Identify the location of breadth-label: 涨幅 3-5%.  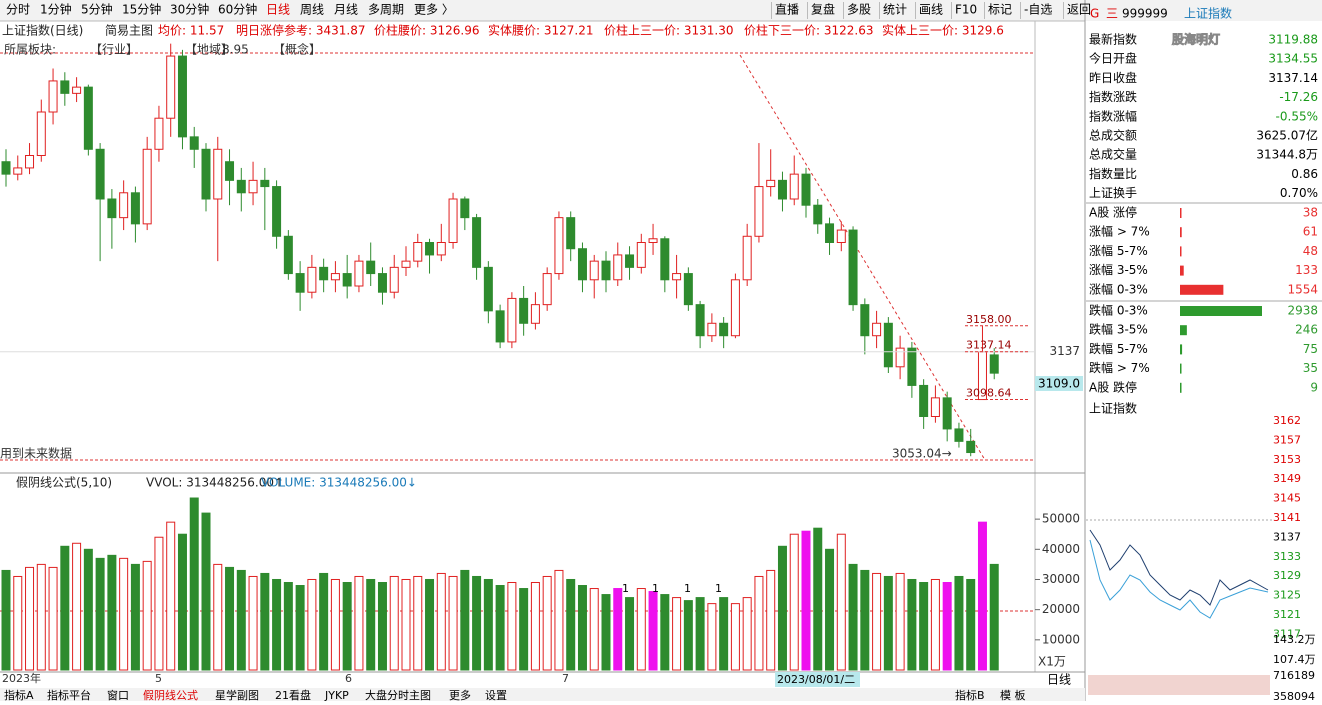
(1118, 269).